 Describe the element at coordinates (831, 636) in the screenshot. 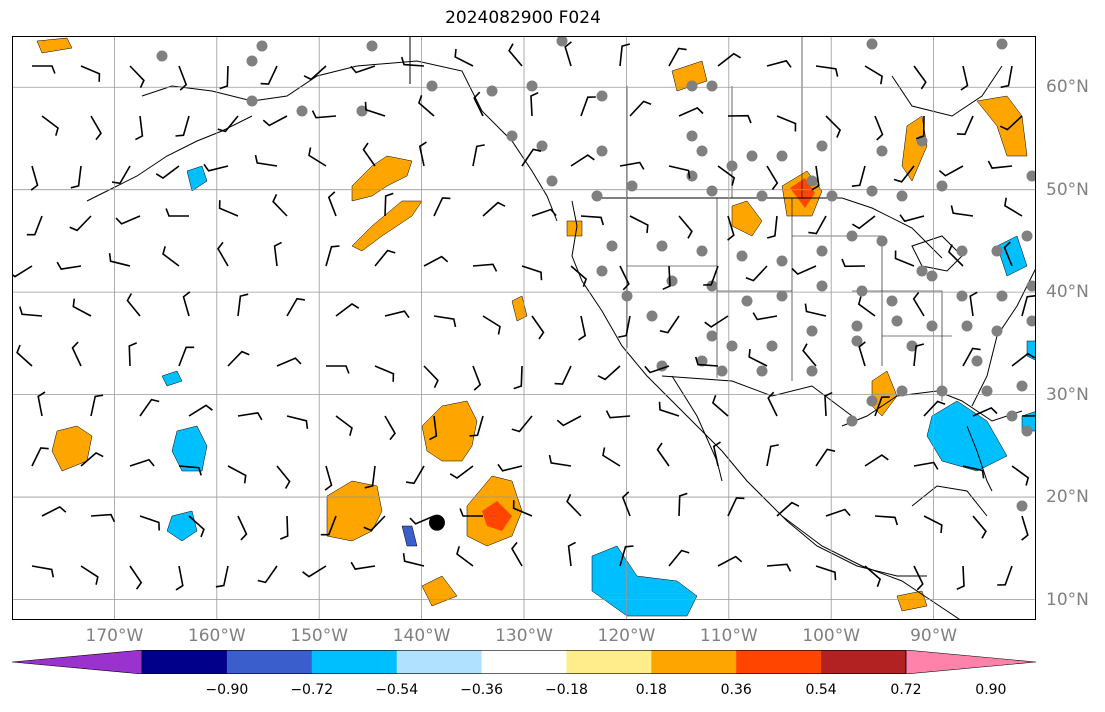

I see `longitude-label: 100°W` at that location.